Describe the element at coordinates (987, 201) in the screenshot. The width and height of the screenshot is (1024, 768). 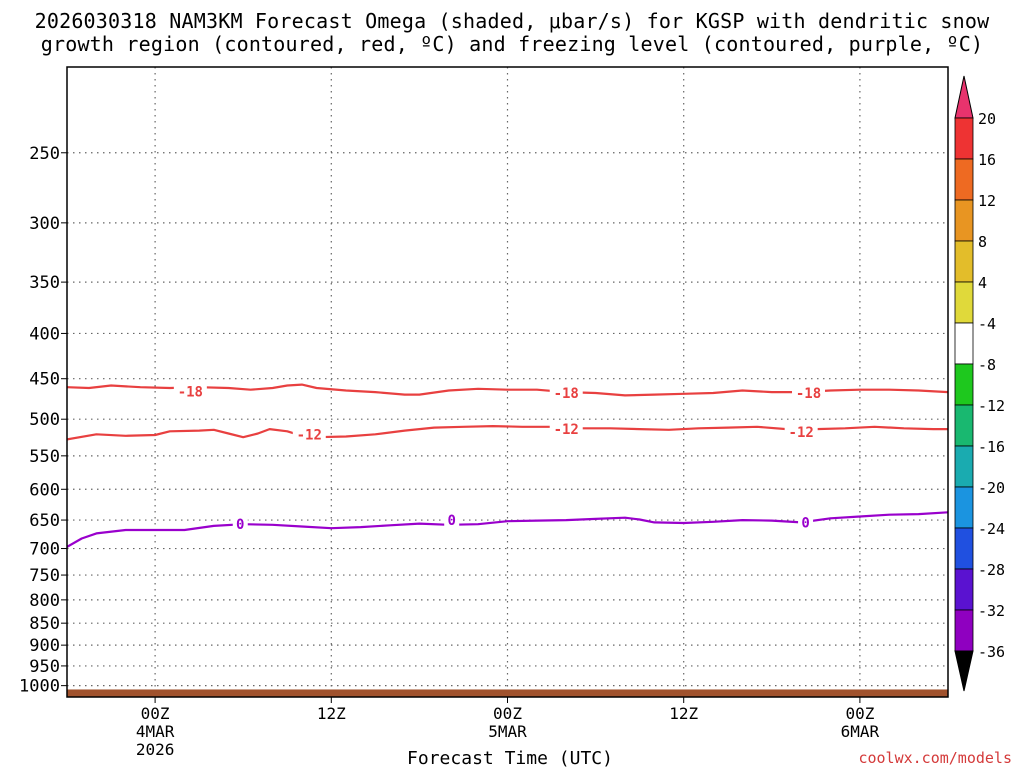
I see `colorbar-label: 12` at that location.